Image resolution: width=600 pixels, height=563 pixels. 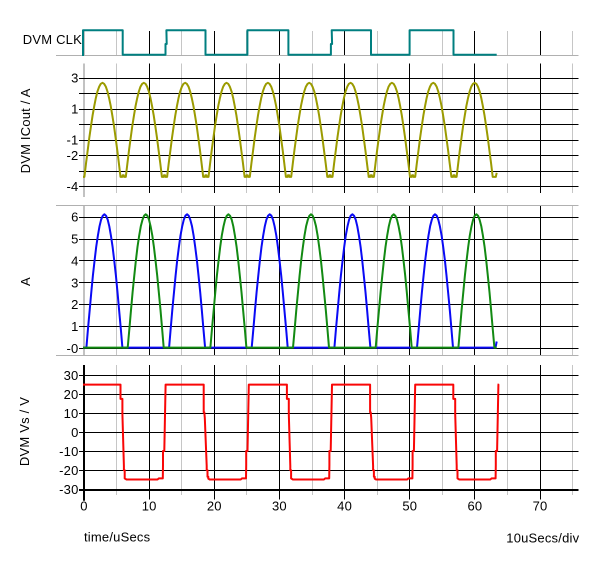 I want to click on svg-text: 70, so click(x=540, y=506).